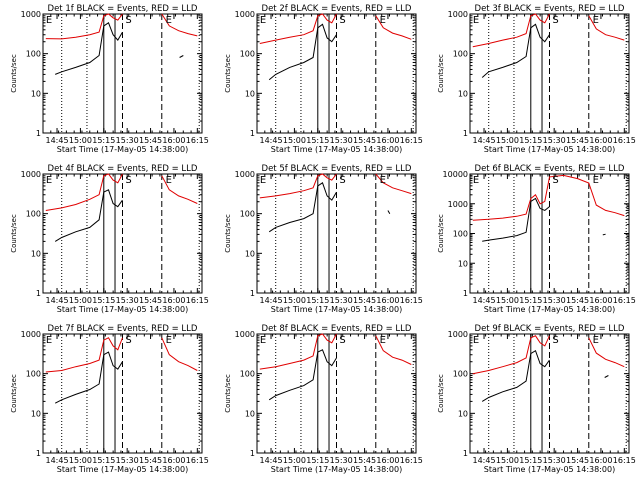 The height and width of the screenshot is (480, 640). What do you see at coordinates (123, 329) in the screenshot?
I see `panel-title: Det 7f BLACK = Events, RED = LLD` at bounding box center [123, 329].